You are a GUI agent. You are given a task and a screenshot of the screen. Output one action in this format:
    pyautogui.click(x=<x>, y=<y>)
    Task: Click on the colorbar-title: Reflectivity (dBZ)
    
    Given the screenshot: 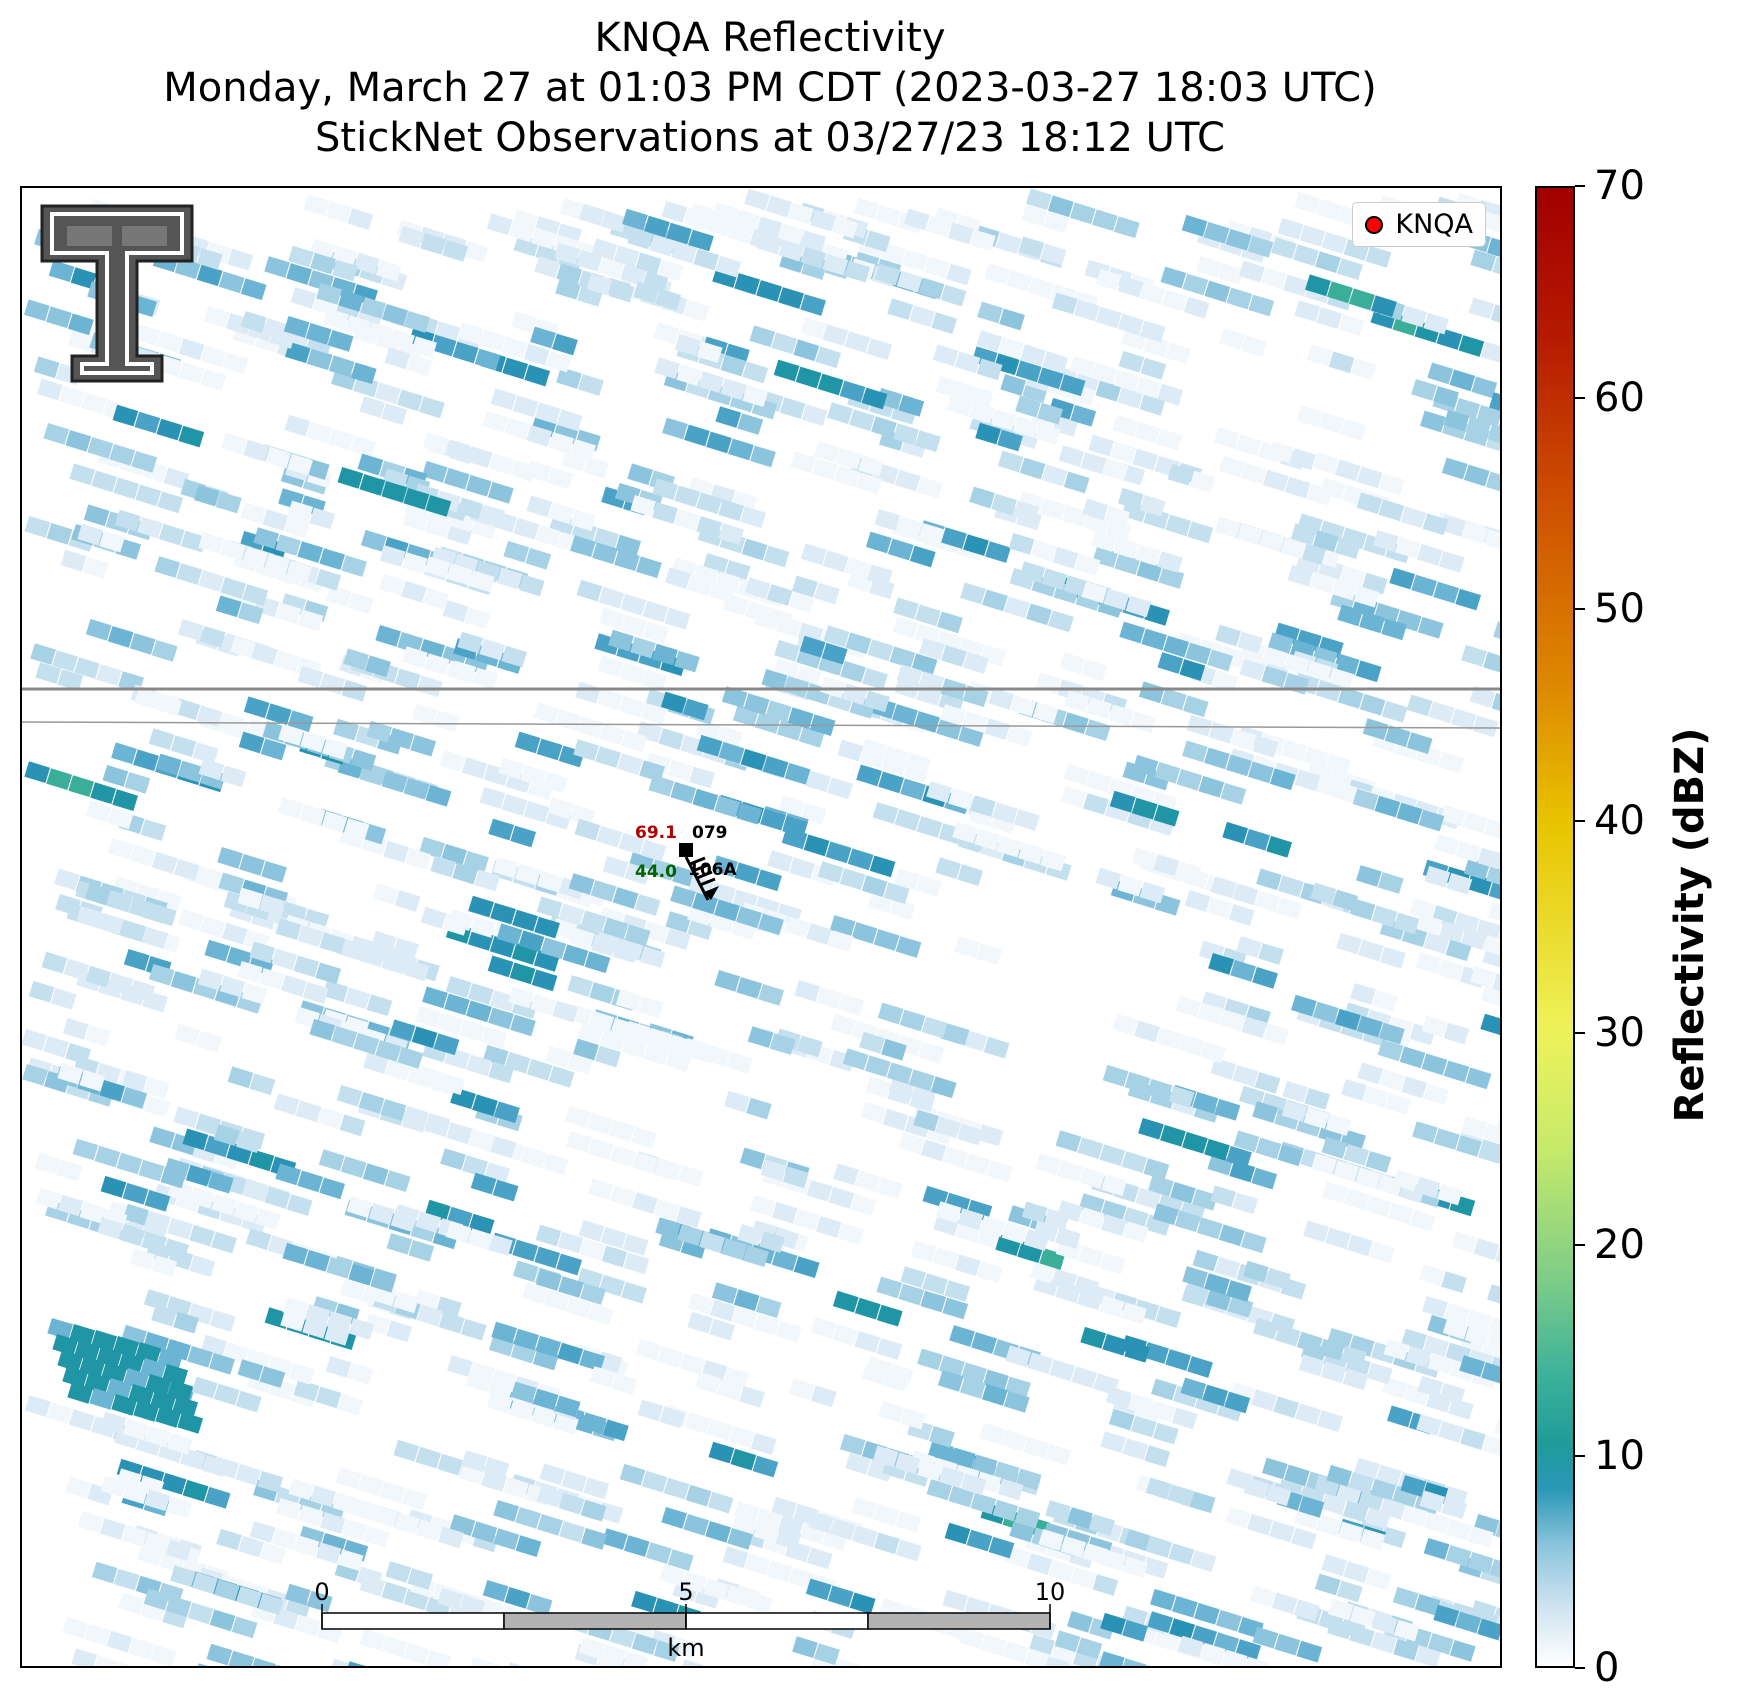 What is the action you would take?
    pyautogui.click(x=1690, y=925)
    